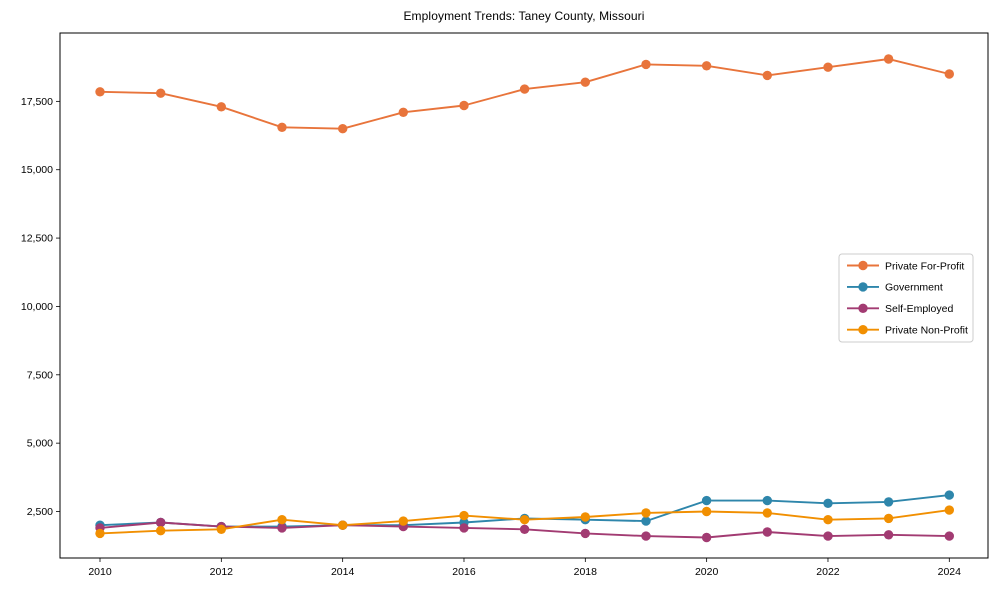 Image resolution: width=1000 pixels, height=600 pixels. What do you see at coordinates (343, 572) in the screenshot?
I see `x-tick-label: 2014` at bounding box center [343, 572].